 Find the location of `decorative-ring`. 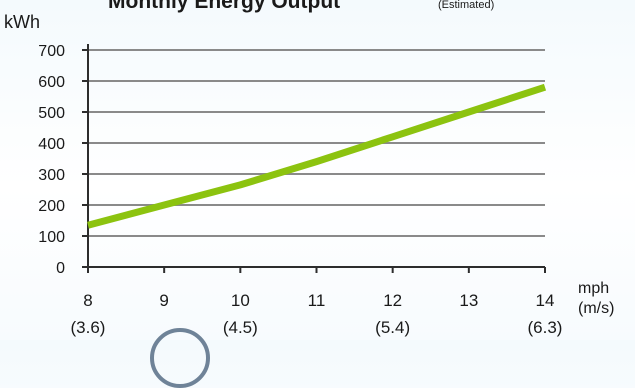

decorative-ring is located at coordinates (180, 358).